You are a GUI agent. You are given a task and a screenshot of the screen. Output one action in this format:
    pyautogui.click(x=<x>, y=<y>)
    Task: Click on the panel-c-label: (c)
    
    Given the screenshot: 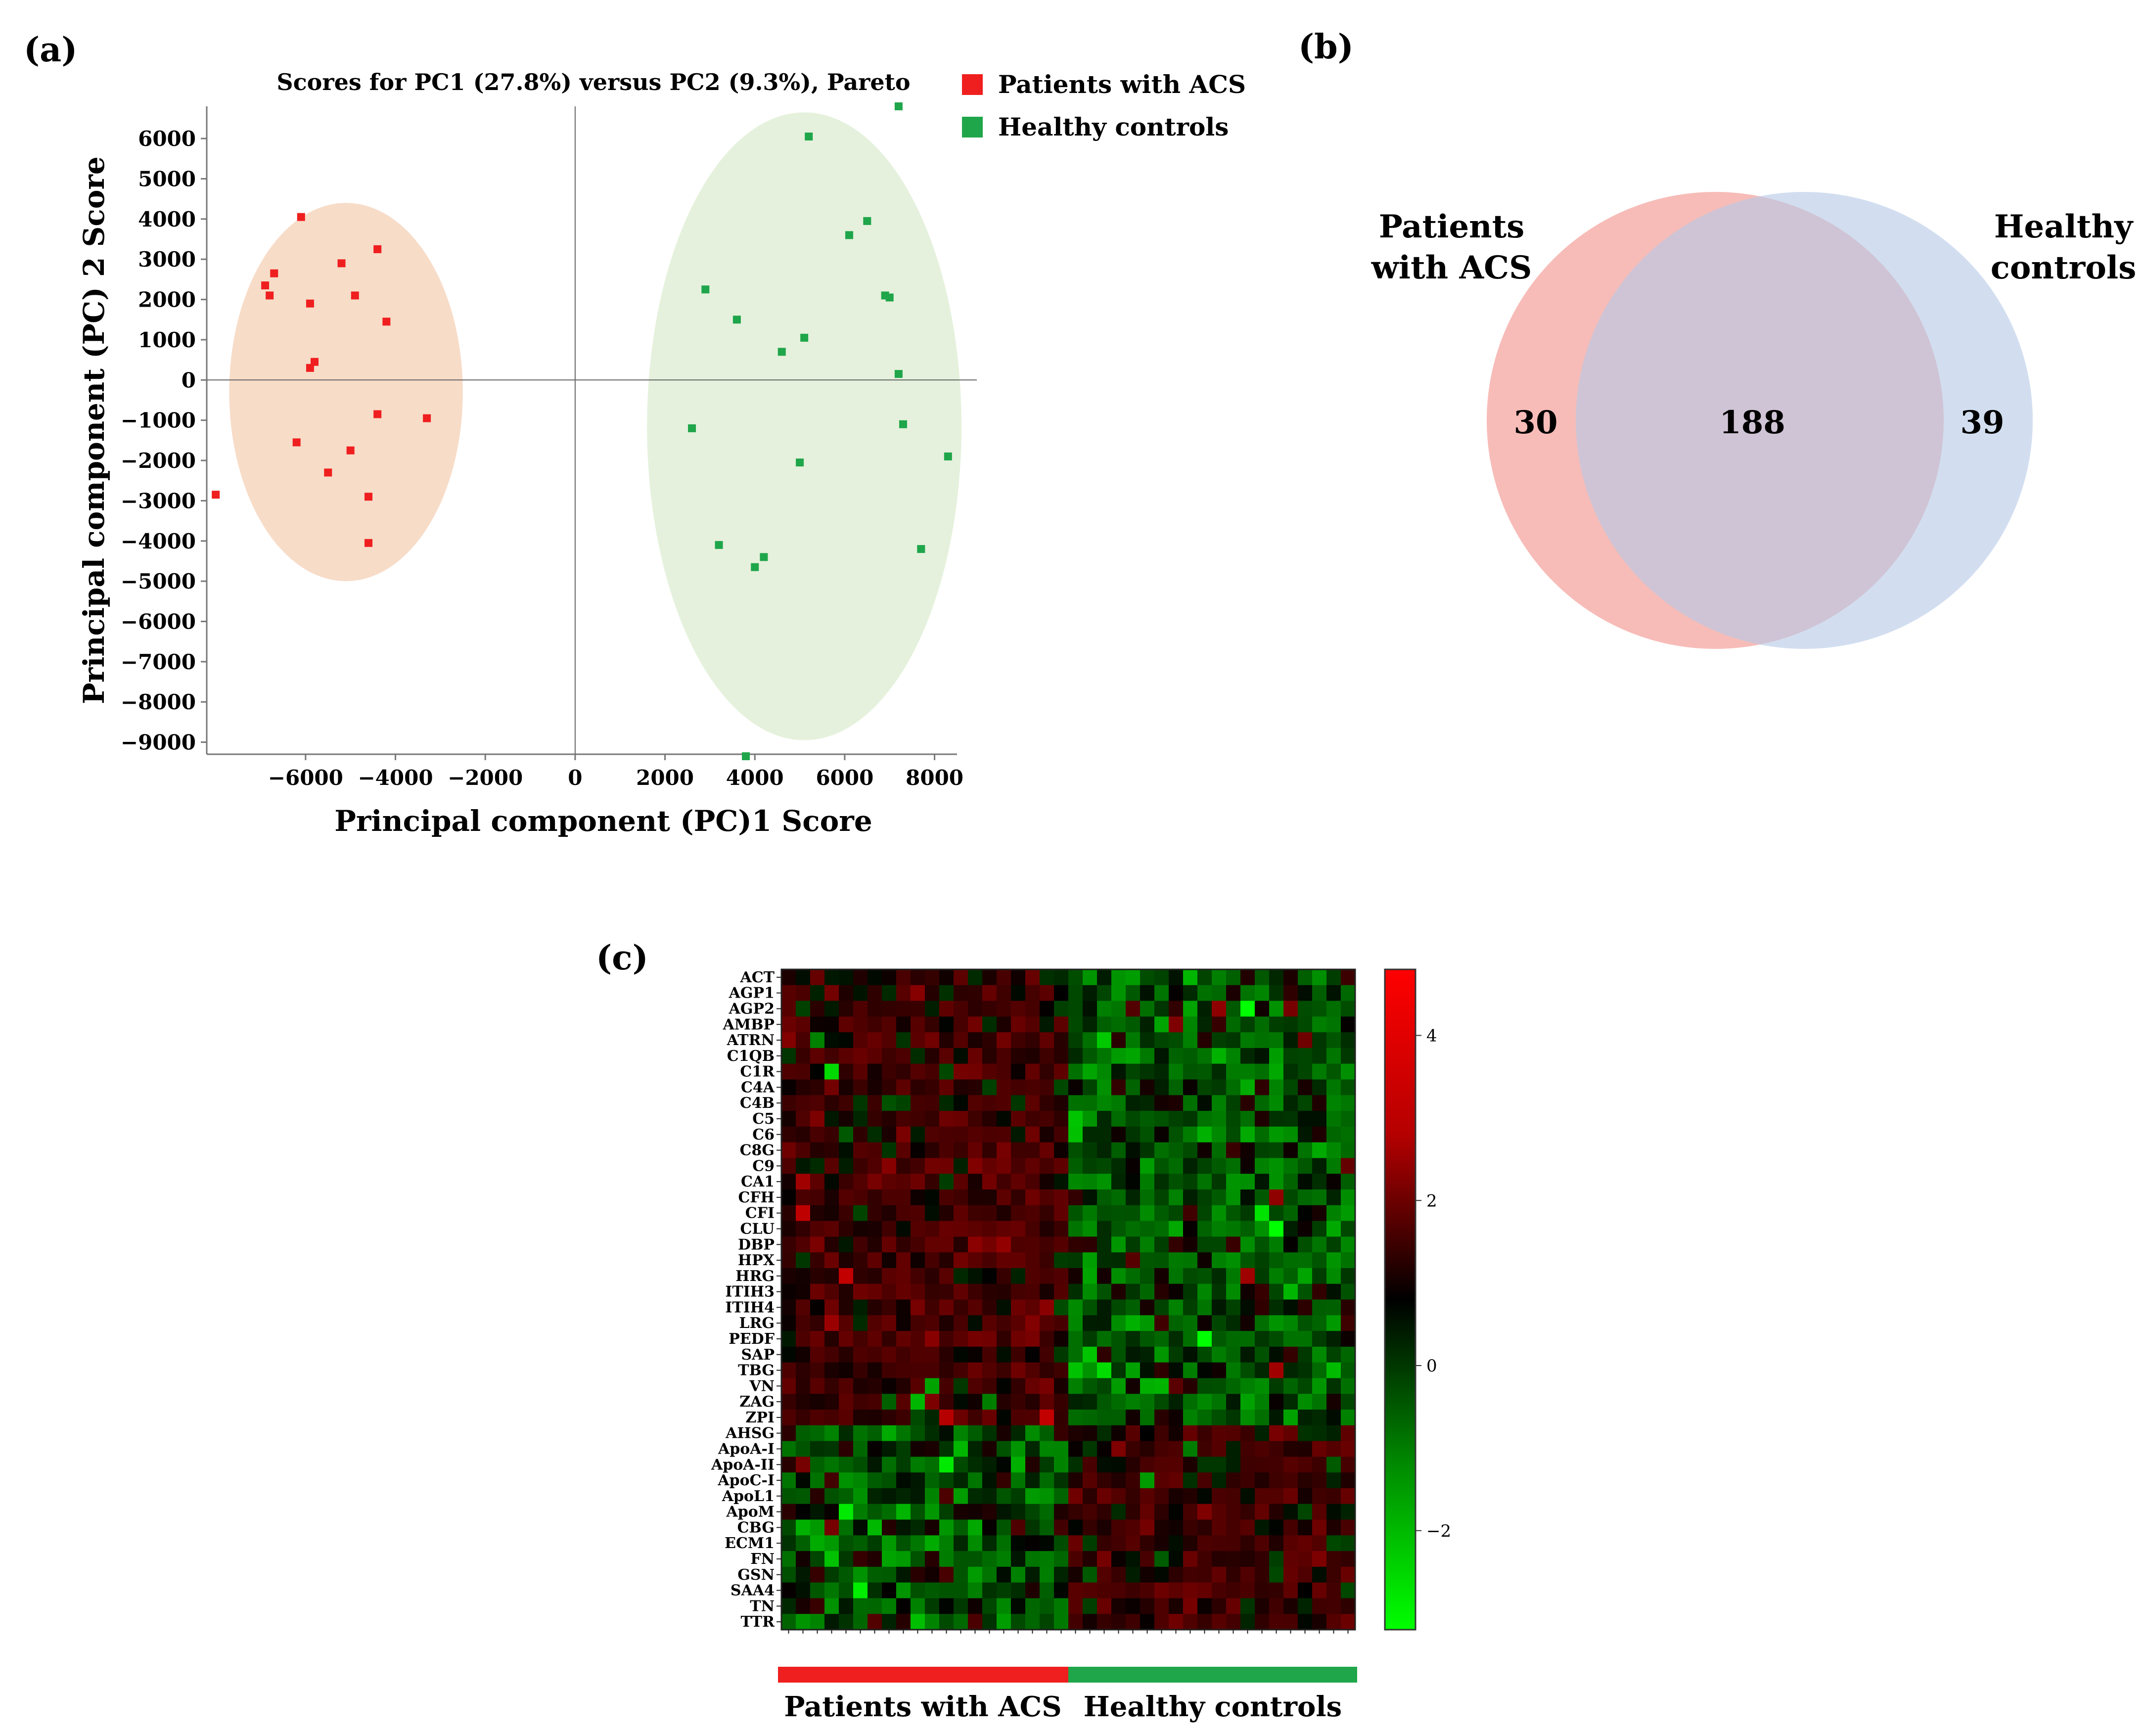 What is the action you would take?
    pyautogui.click(x=622, y=958)
    